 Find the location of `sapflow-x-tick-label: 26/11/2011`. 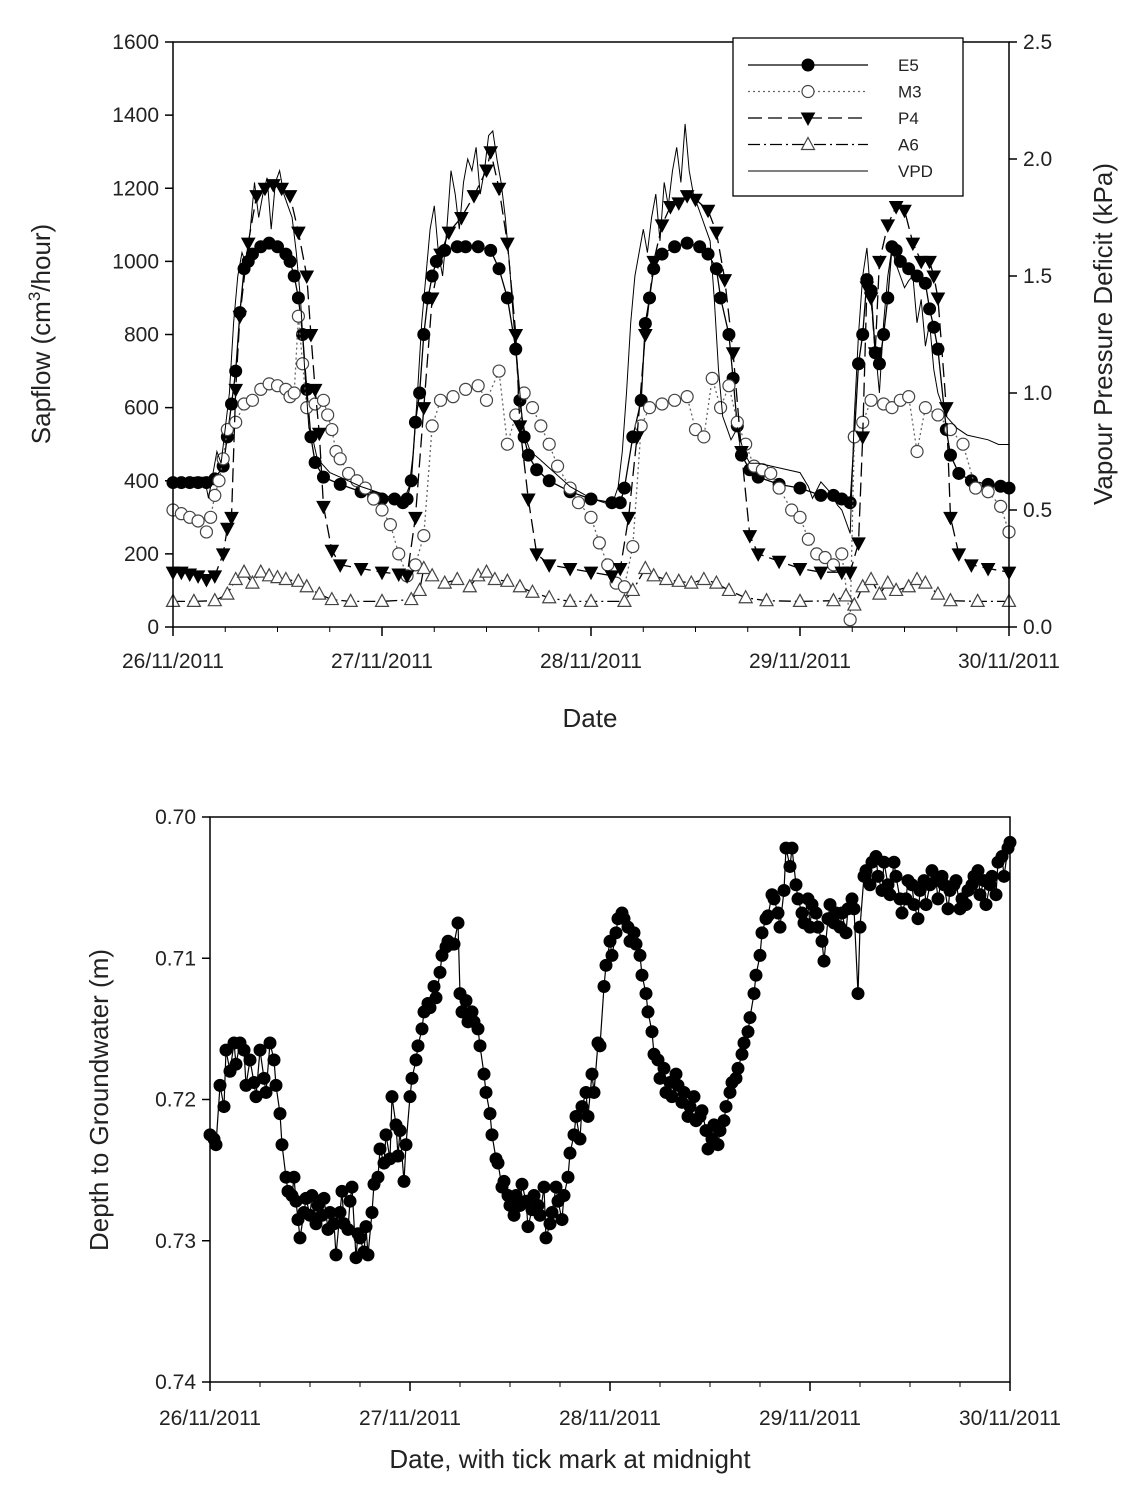

sapflow-x-tick-label: 26/11/2011 is located at coordinates (173, 661).